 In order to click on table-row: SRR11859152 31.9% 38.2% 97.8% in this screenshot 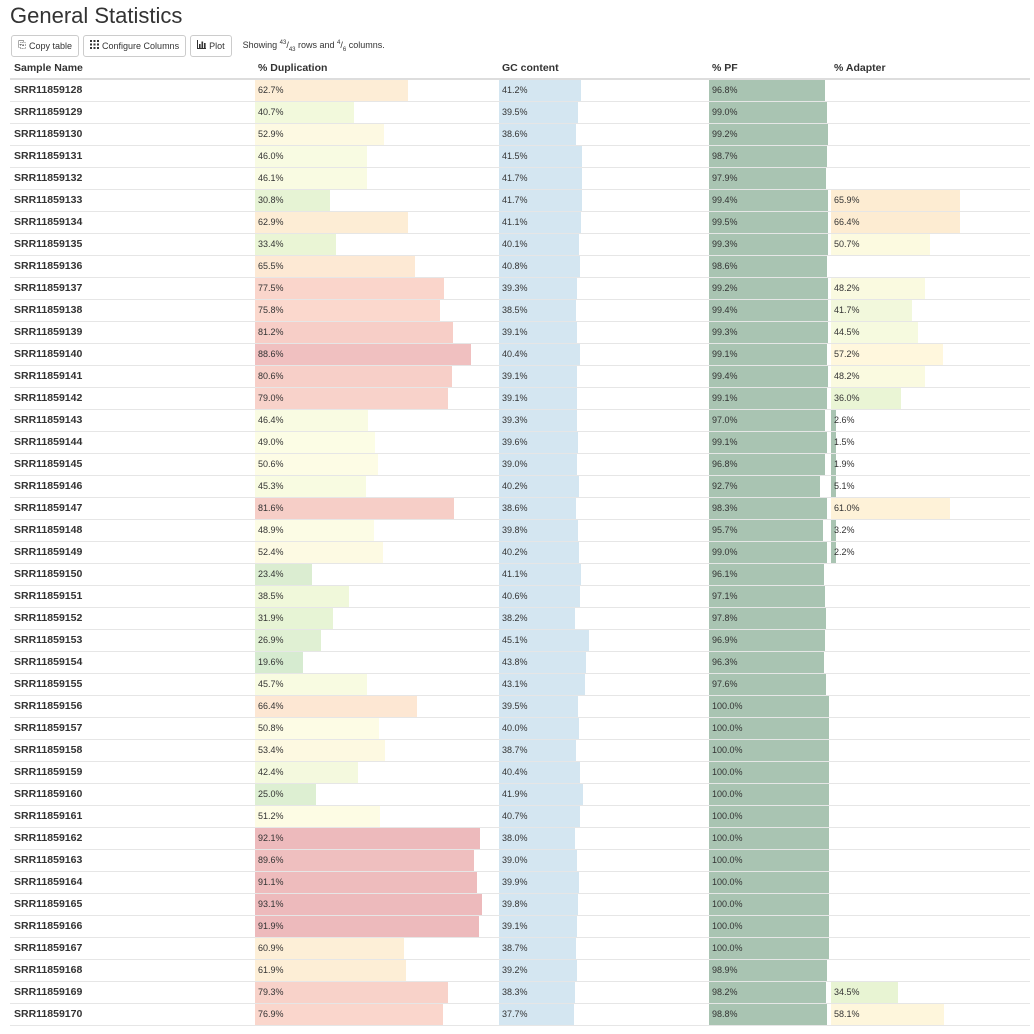, I will do `click(520, 619)`.